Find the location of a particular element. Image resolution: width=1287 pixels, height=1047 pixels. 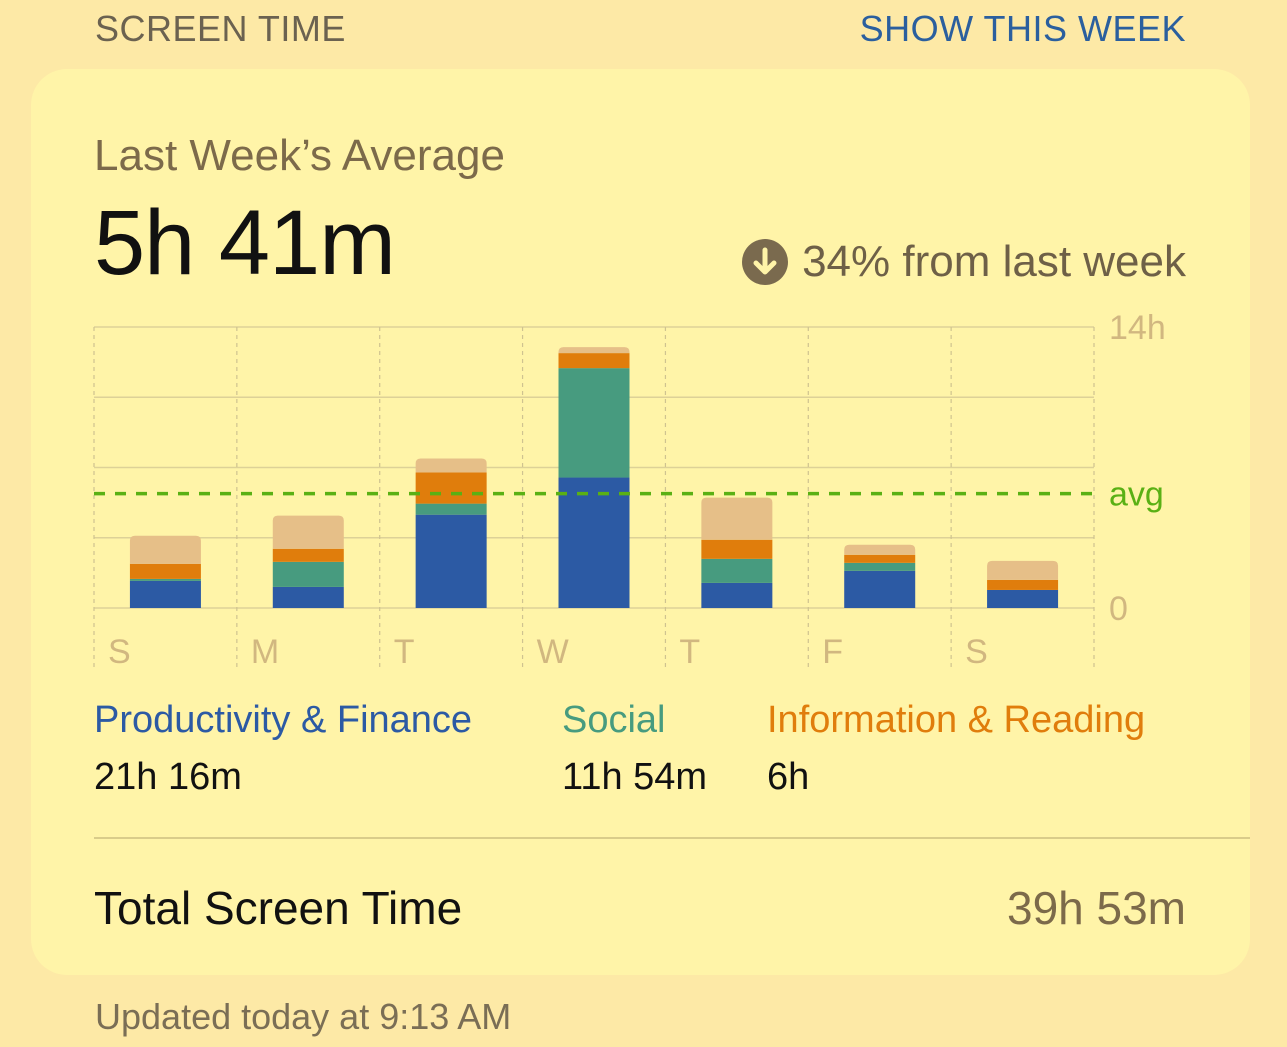

legend-name: Productivity & Finance is located at coordinates (283, 720).